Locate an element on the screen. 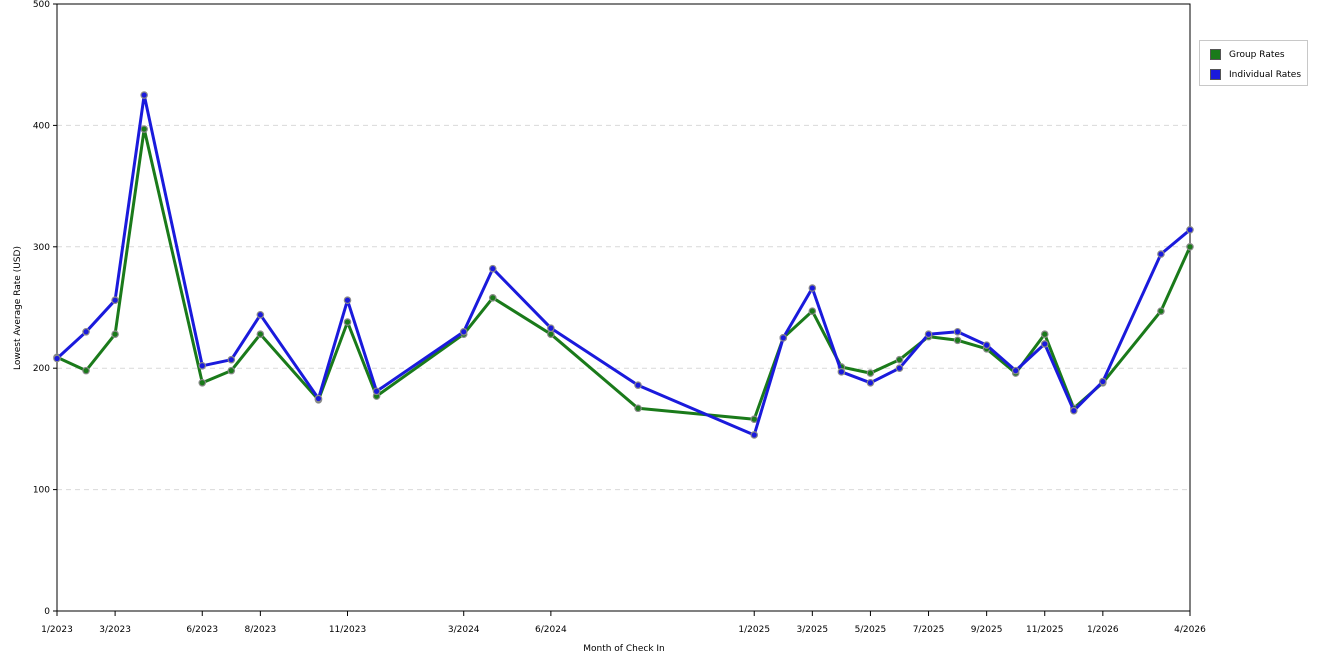  x-tick-label: 9/2025 is located at coordinates (987, 630).